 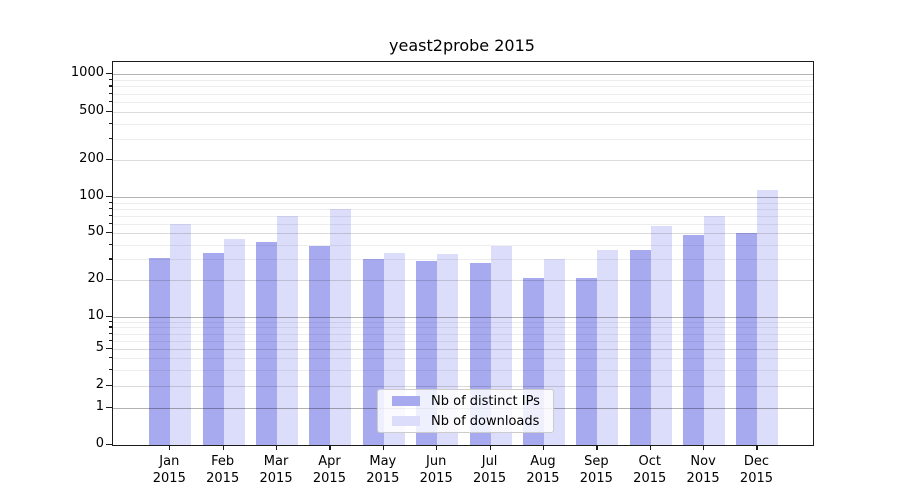 I want to click on bar-downloads-dec, so click(x=768, y=317).